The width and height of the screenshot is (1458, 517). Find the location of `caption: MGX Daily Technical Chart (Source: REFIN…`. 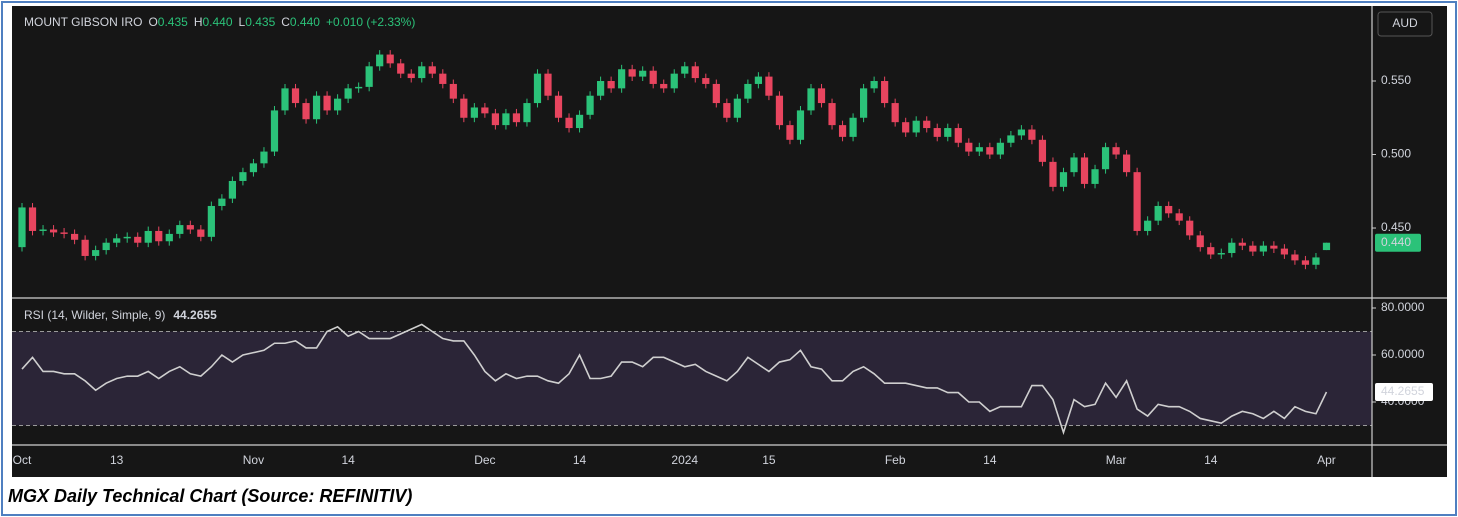

caption: MGX Daily Technical Chart (Source: REFIN… is located at coordinates (210, 496).